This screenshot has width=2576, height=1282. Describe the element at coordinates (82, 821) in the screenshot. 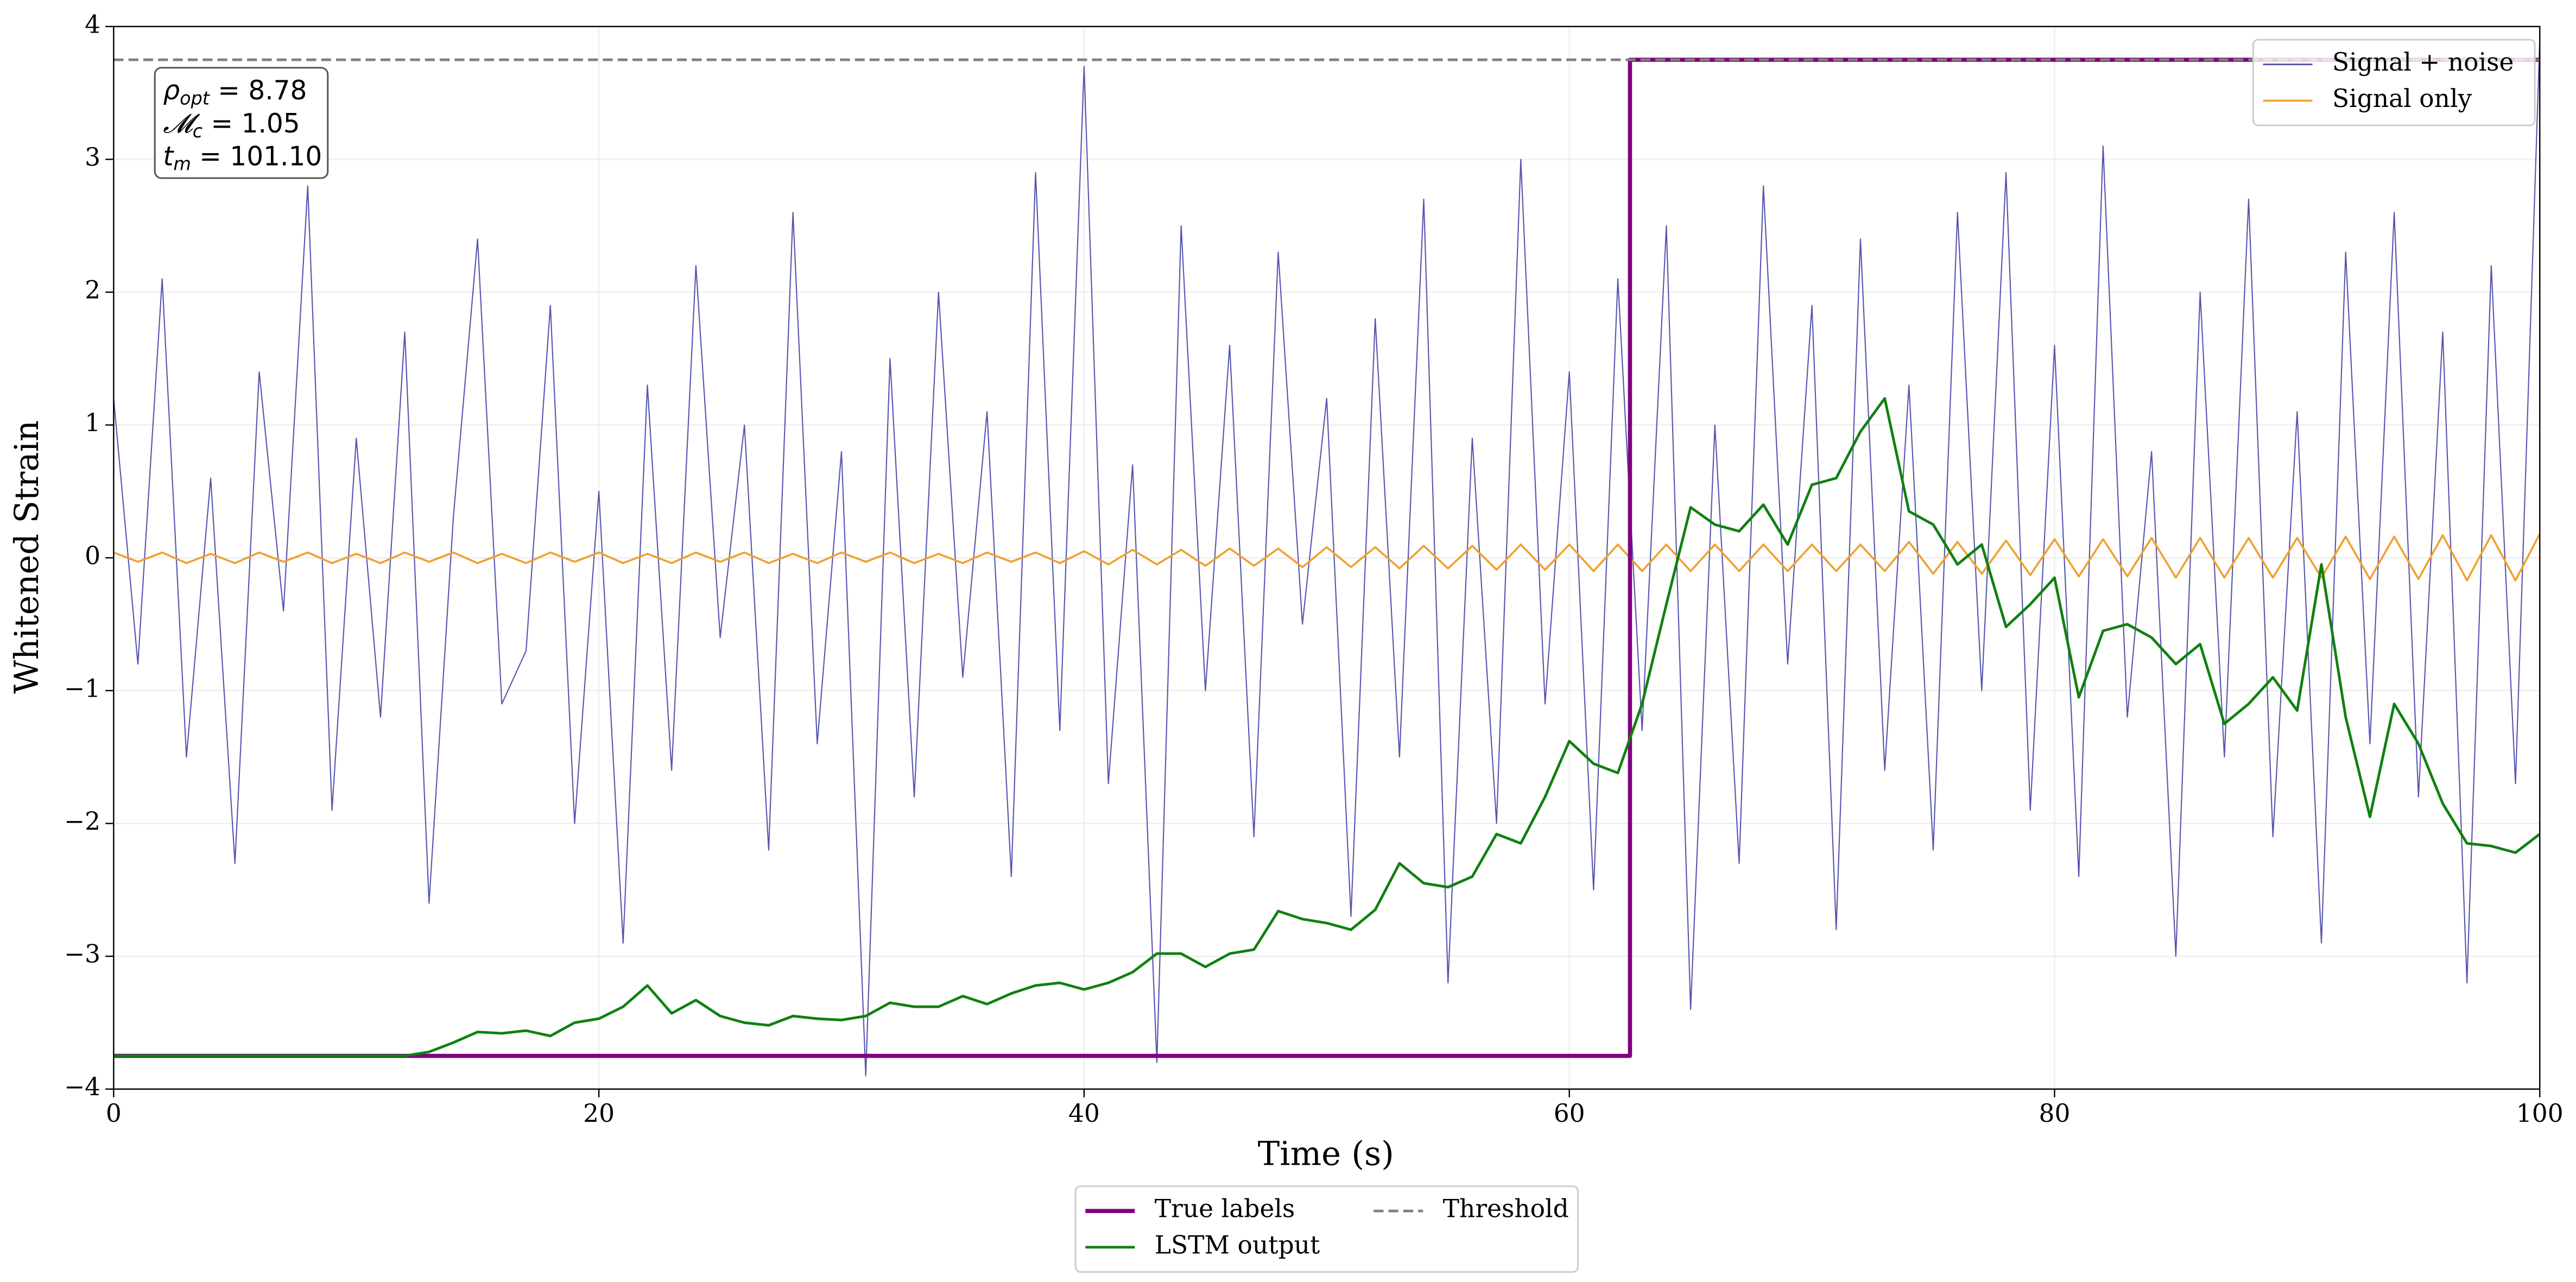

I see `y-tick-label: −2` at that location.